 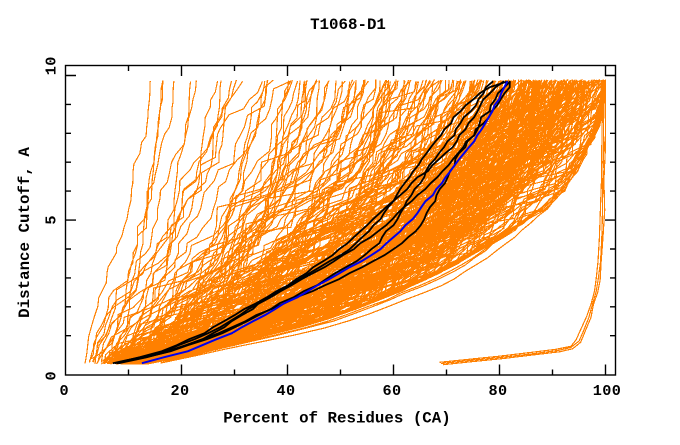 I want to click on svg-text: 100, so click(x=607, y=391).